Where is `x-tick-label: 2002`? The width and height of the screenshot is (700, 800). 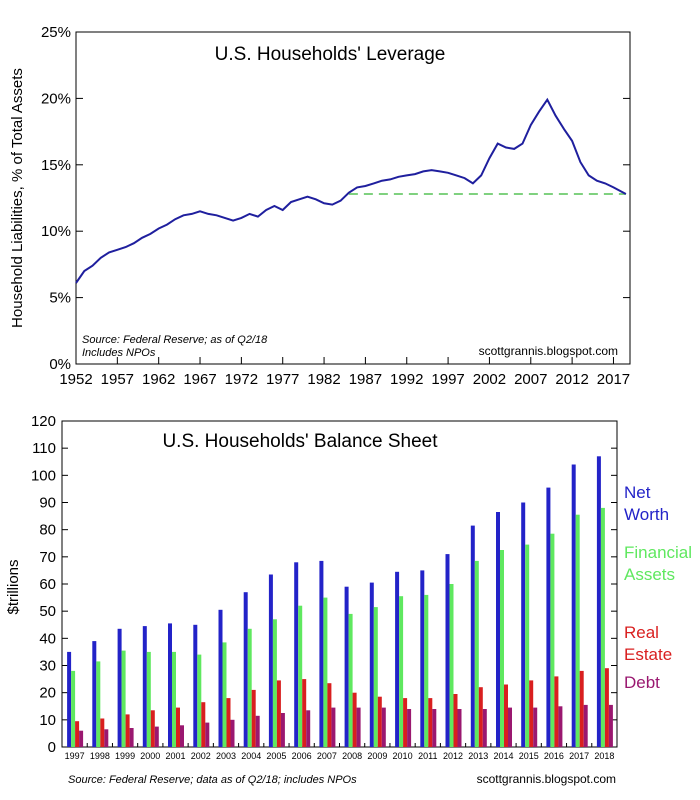
x-tick-label: 2002 is located at coordinates (201, 756).